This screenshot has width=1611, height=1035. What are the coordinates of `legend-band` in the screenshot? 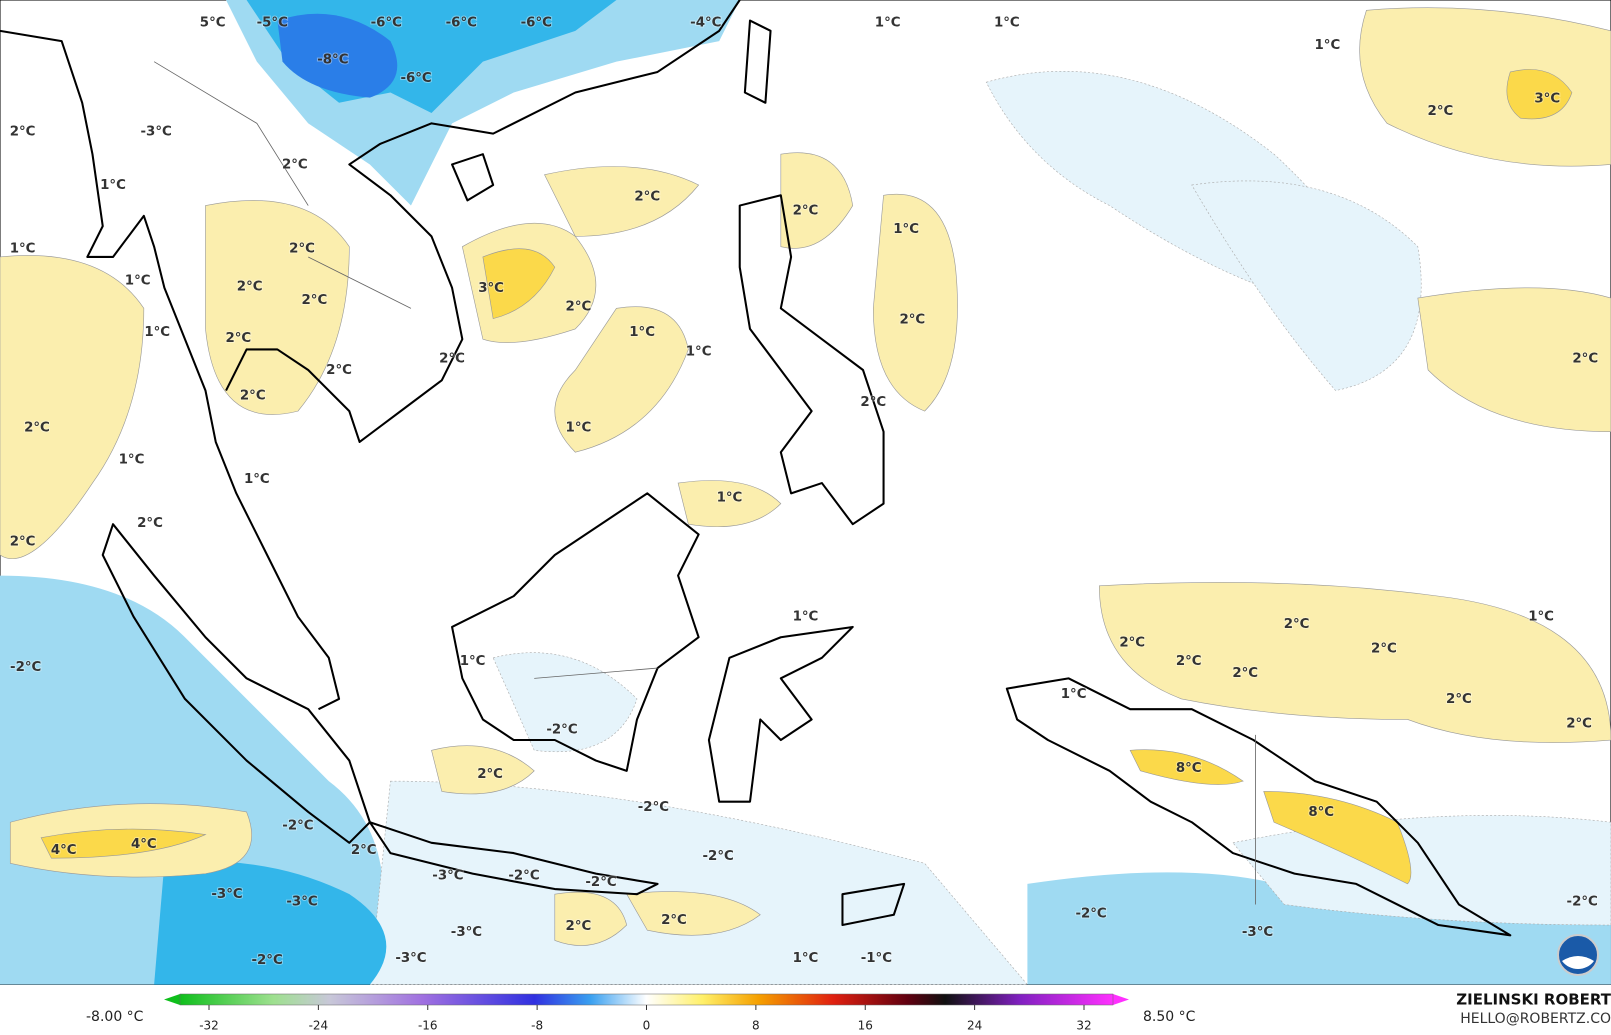 It's located at (805, 1010).